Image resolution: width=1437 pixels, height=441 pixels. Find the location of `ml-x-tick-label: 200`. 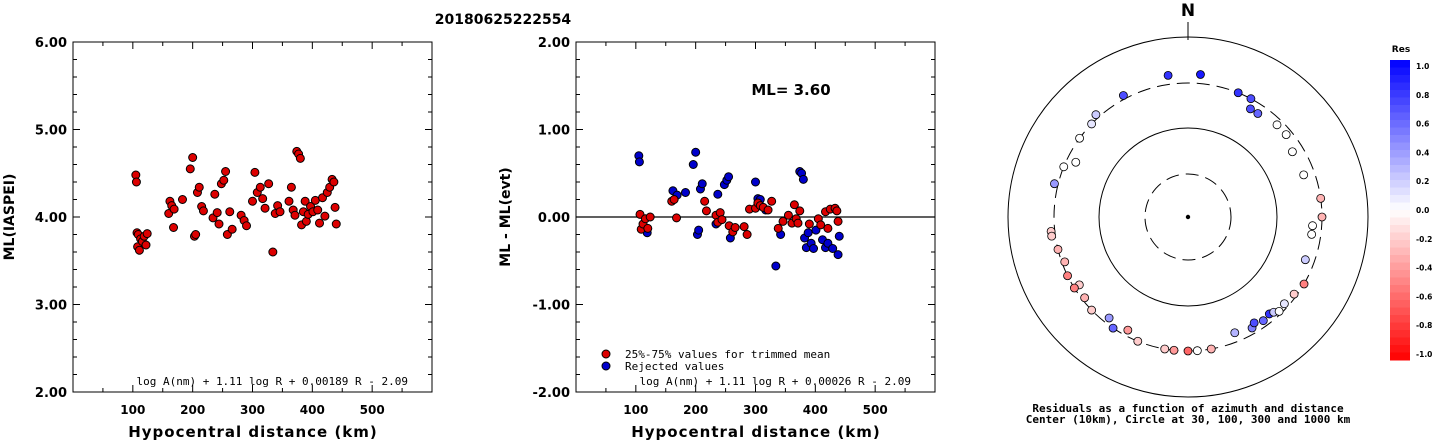

ml-x-tick-label: 200 is located at coordinates (192, 410).